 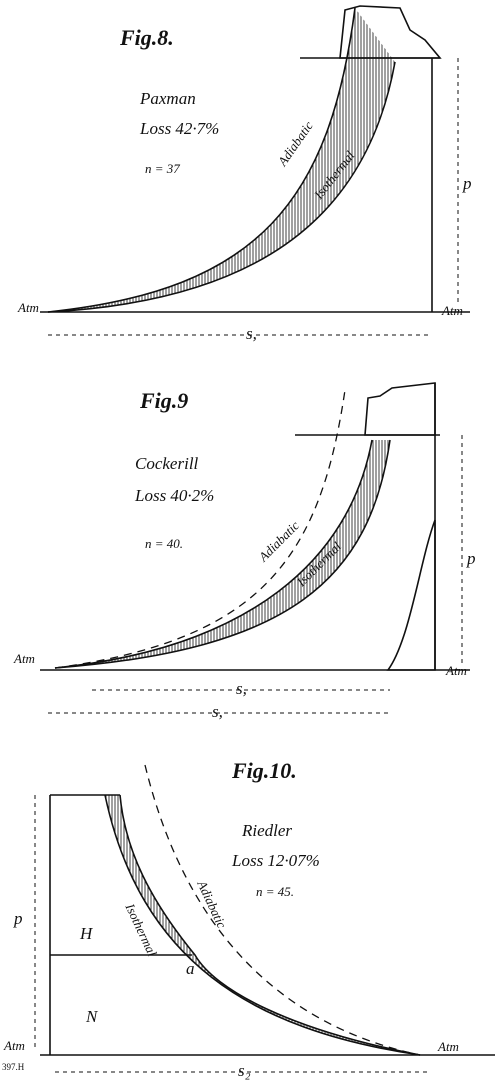 I want to click on figure-title: Fig.8., so click(x=146, y=37).